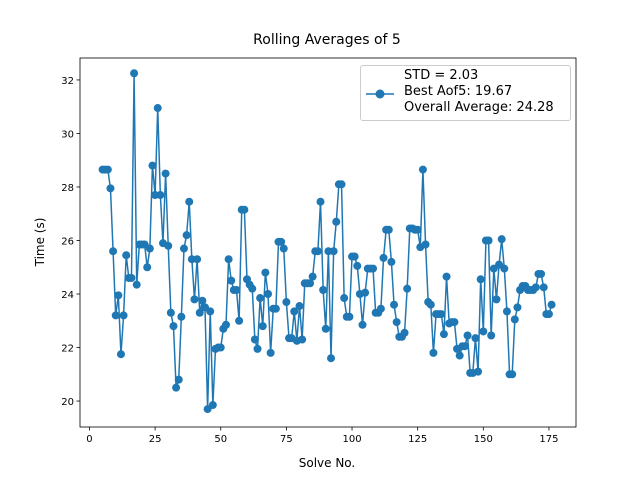  What do you see at coordinates (327, 40) in the screenshot?
I see `chart-title: Rolling Averages of 5` at bounding box center [327, 40].